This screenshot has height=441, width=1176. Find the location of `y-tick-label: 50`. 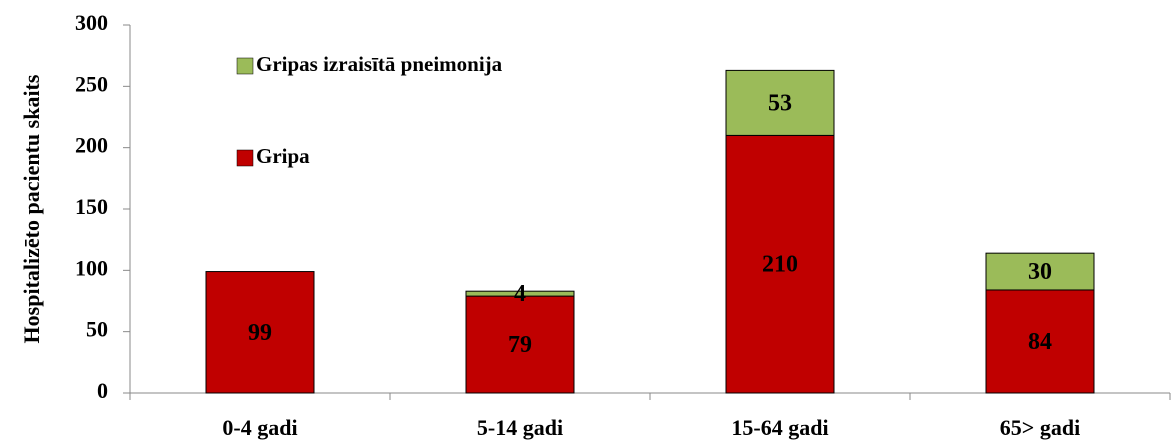

y-tick-label: 50 is located at coordinates (97, 329).